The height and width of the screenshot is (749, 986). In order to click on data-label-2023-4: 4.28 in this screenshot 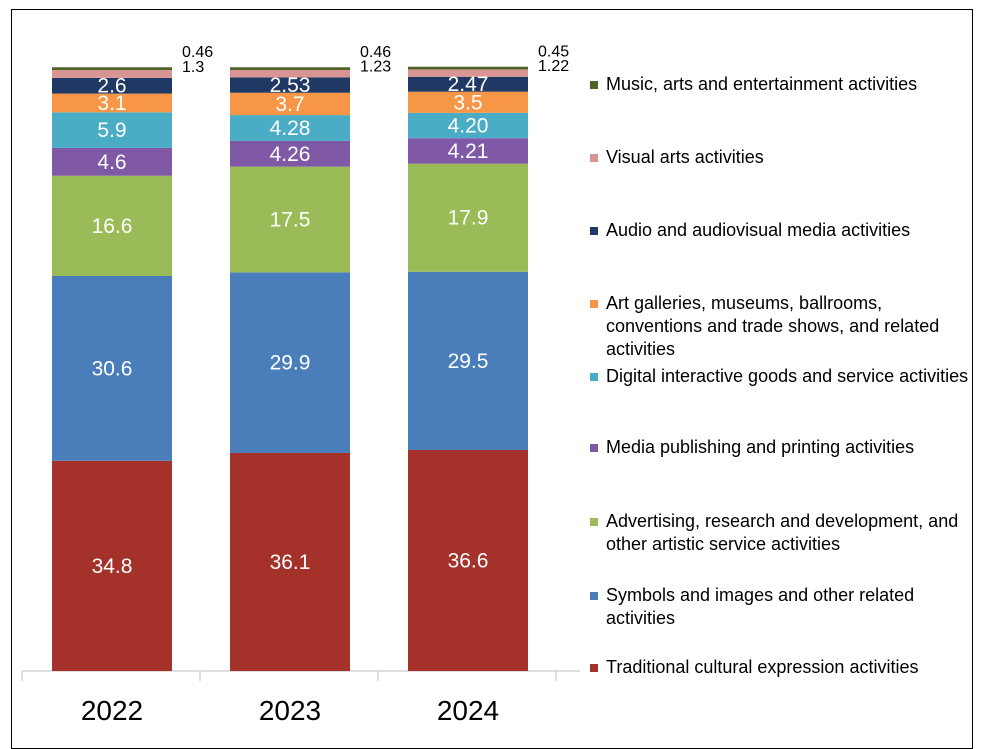, I will do `click(290, 128)`.